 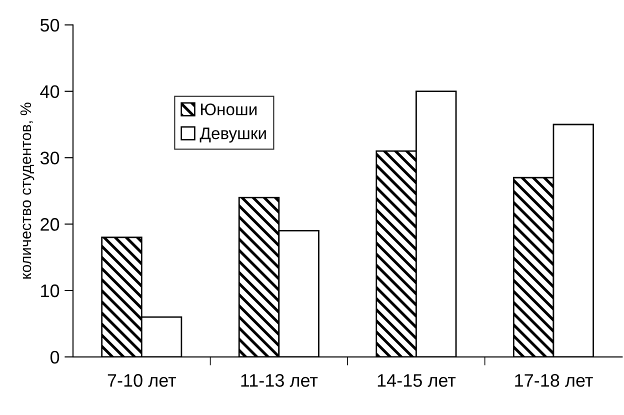 I want to click on legend-label: Девушки, so click(x=233, y=135).